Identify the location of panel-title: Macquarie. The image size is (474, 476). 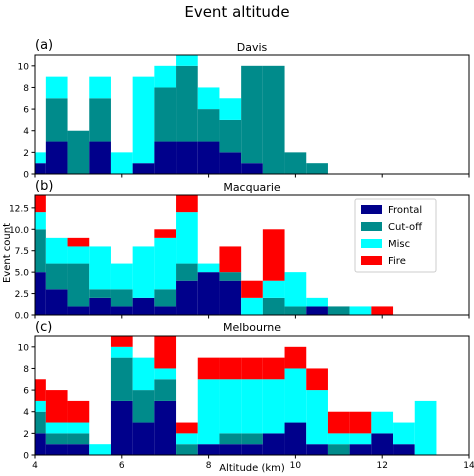
(252, 187).